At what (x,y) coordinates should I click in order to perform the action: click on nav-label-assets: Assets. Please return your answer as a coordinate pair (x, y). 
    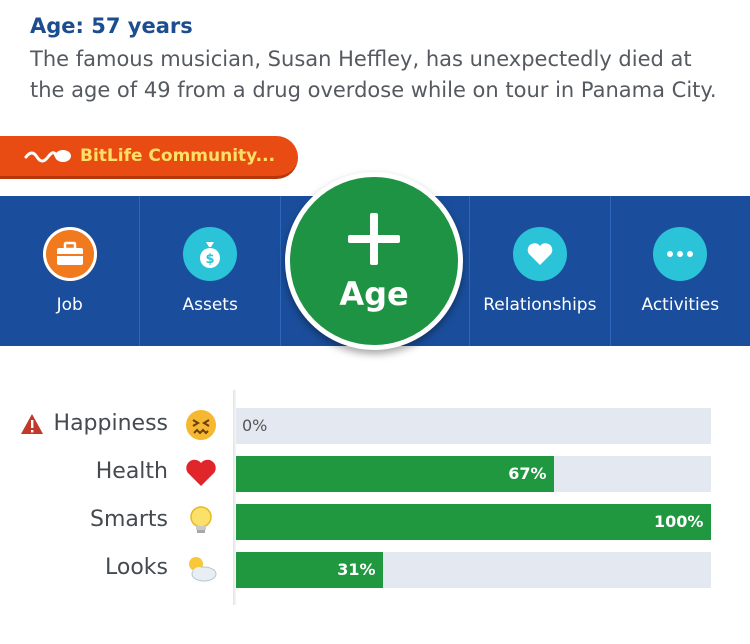
    Looking at the image, I should click on (210, 305).